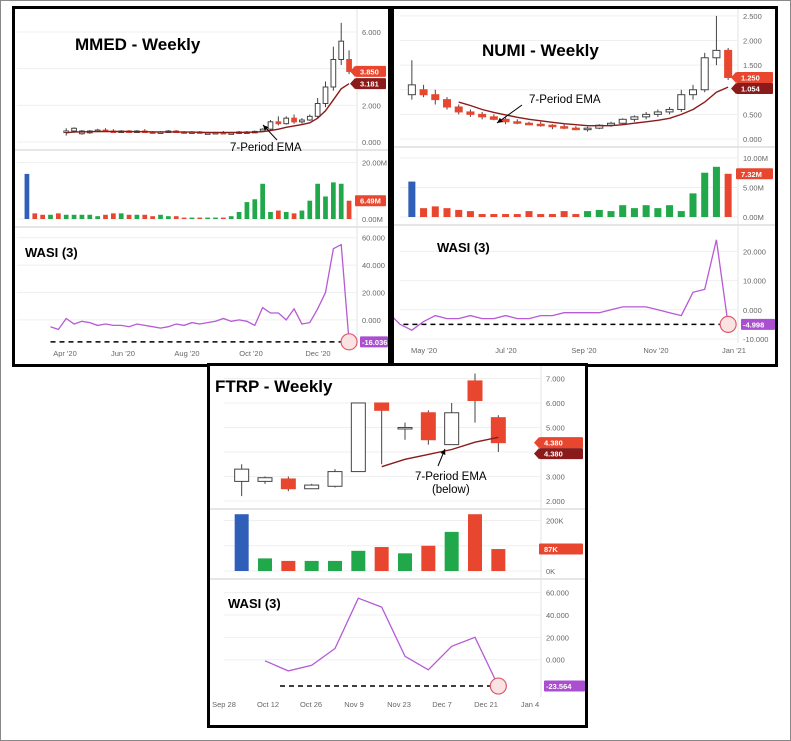 The height and width of the screenshot is (741, 791). I want to click on ftrp-price-tick-label: 5.000, so click(555, 427).